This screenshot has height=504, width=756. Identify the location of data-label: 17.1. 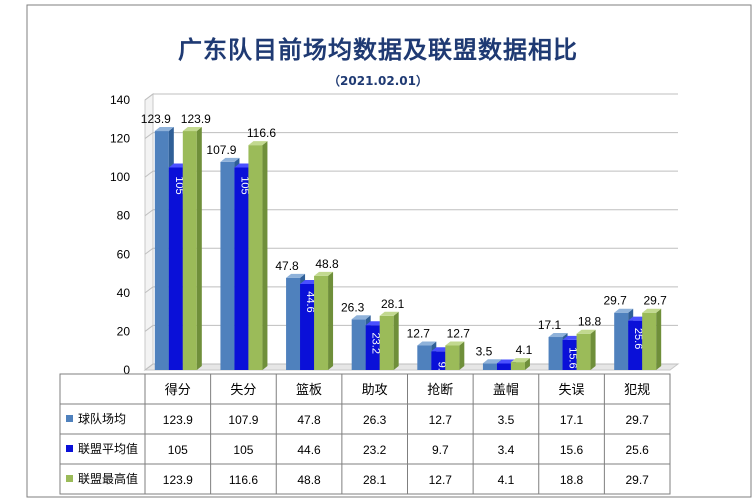
(550, 325).